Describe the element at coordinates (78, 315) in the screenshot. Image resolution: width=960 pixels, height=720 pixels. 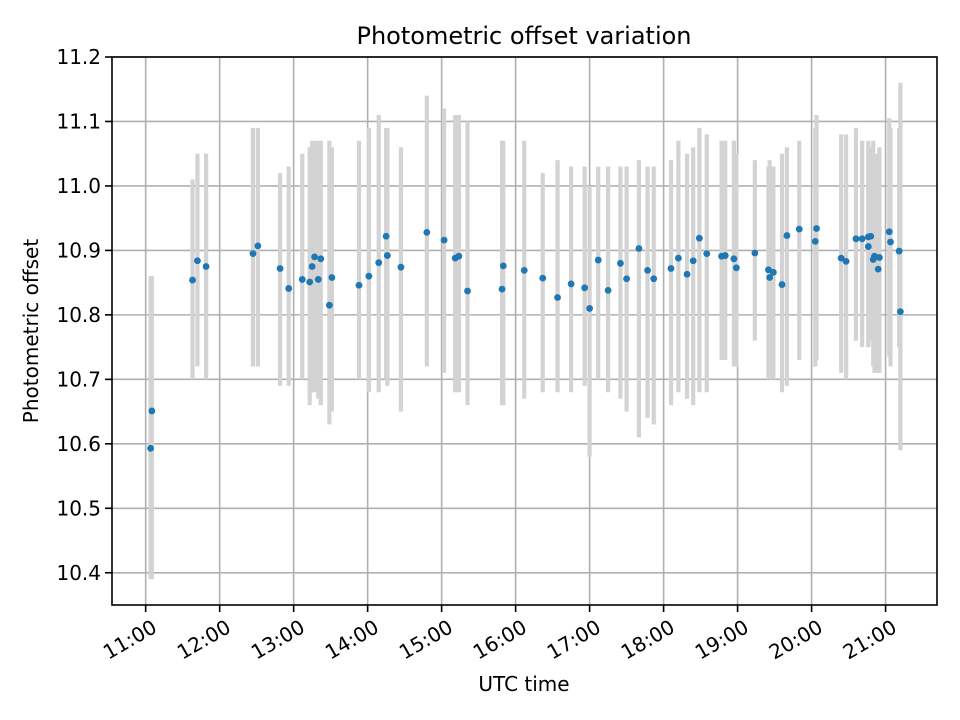
I see `y-tick-label: 10.8` at that location.